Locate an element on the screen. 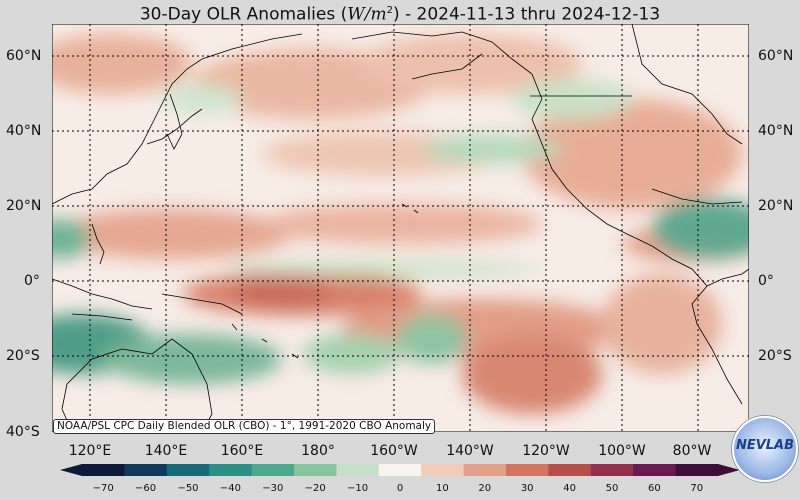 This screenshot has height=500, width=800. colorbar-tick-label: 40 is located at coordinates (569, 488).